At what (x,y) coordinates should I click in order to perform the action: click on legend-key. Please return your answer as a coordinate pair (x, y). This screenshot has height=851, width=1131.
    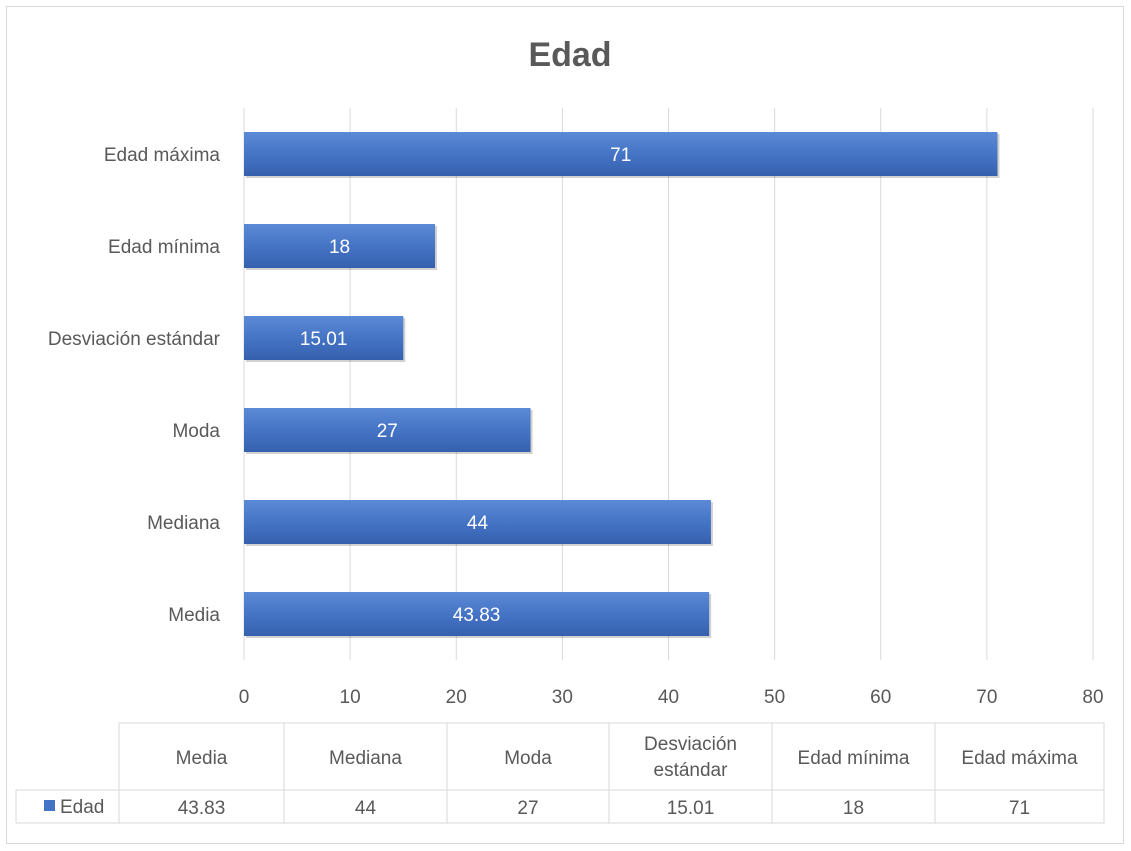
    Looking at the image, I should click on (49, 805).